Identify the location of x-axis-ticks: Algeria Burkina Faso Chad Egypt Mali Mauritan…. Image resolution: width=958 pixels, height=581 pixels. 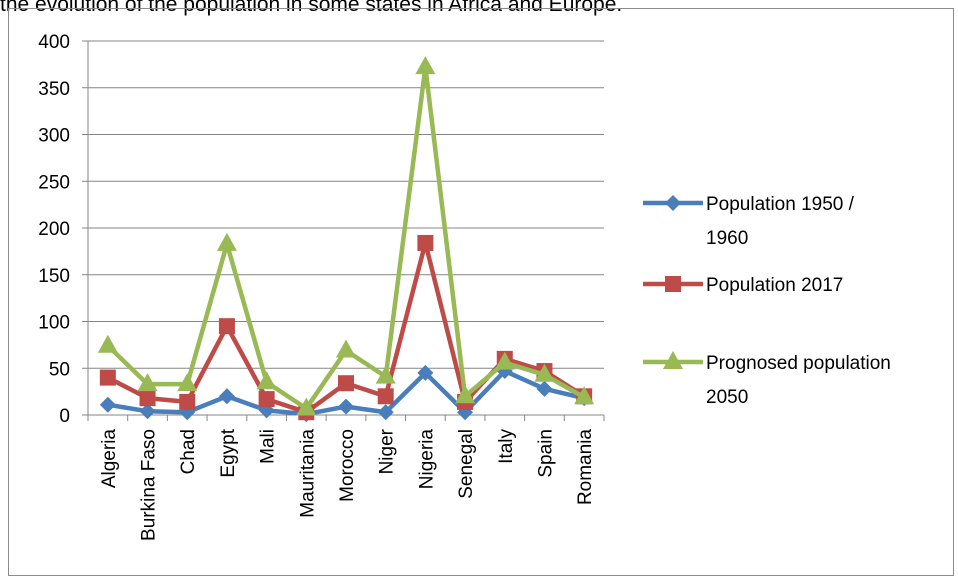
(346, 478).